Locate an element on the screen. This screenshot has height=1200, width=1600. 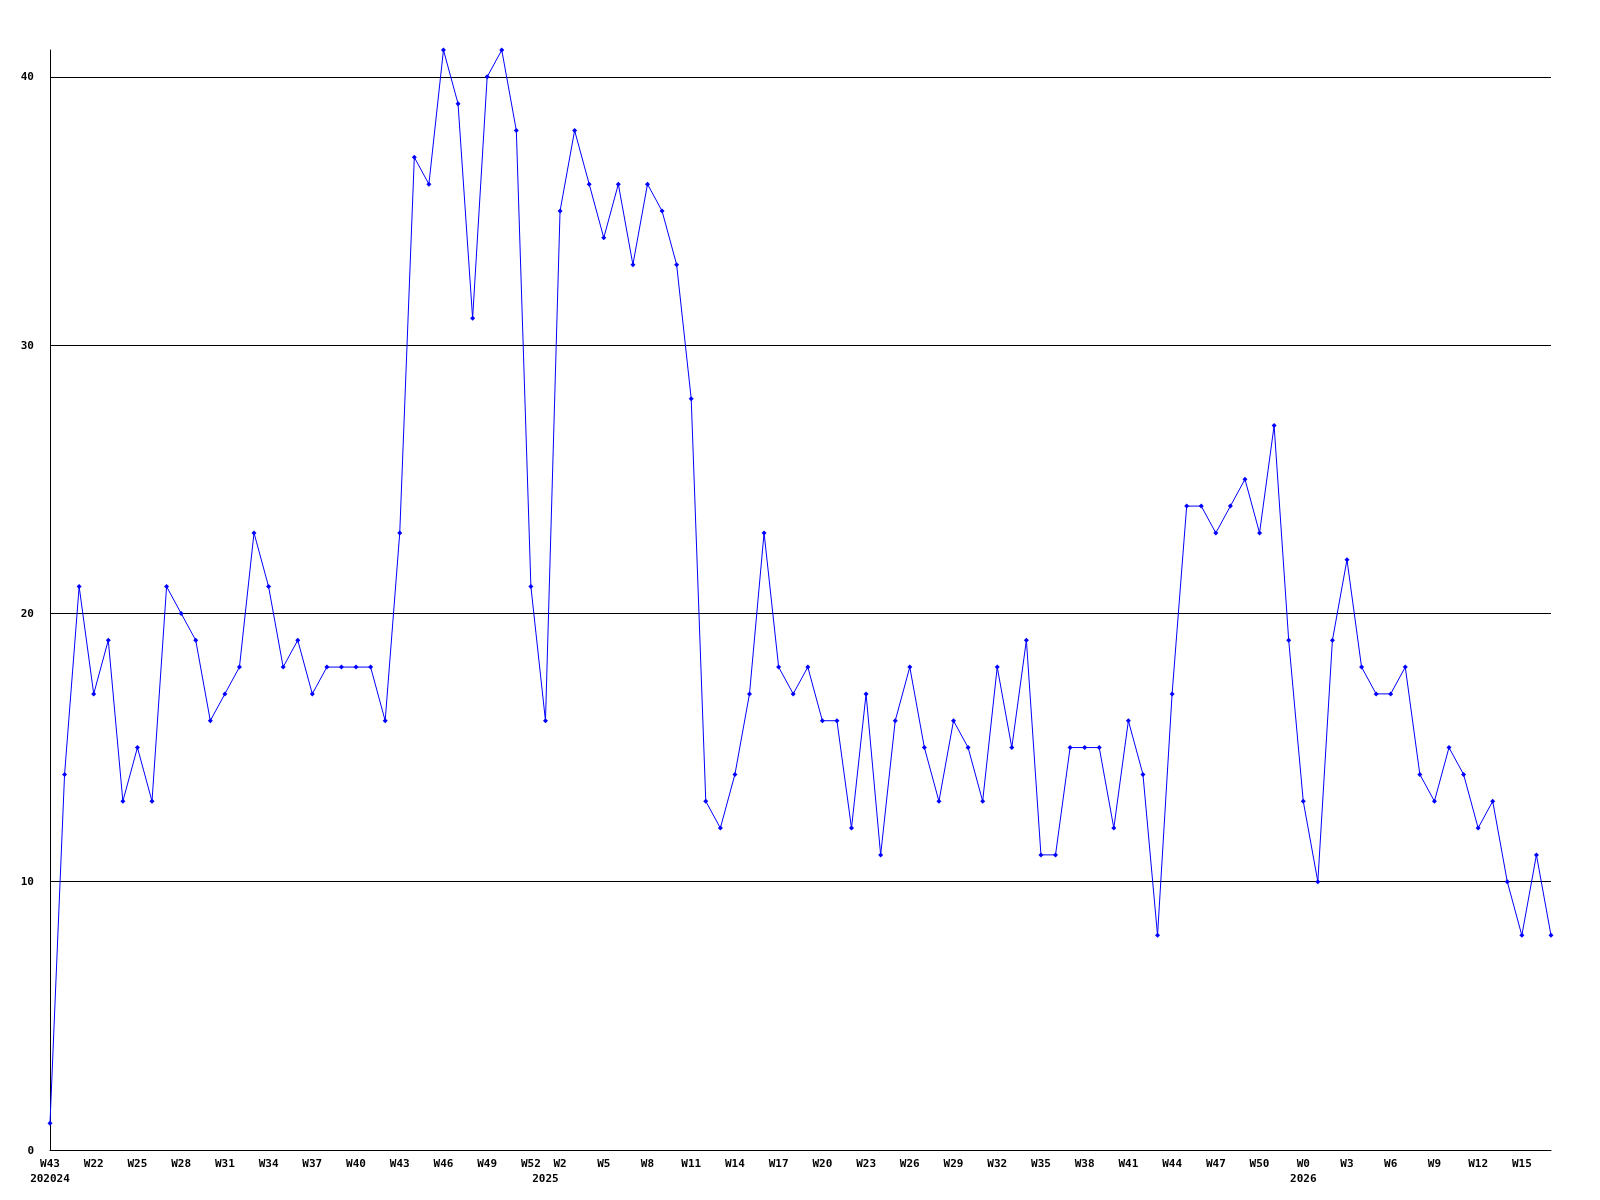
y-tick-label: 0 is located at coordinates (30, 1150).